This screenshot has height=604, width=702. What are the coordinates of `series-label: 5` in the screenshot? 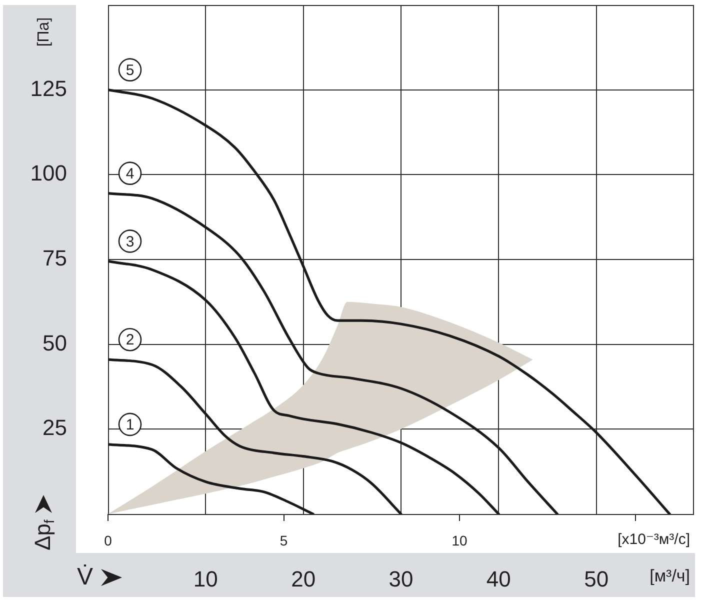 It's located at (130, 70).